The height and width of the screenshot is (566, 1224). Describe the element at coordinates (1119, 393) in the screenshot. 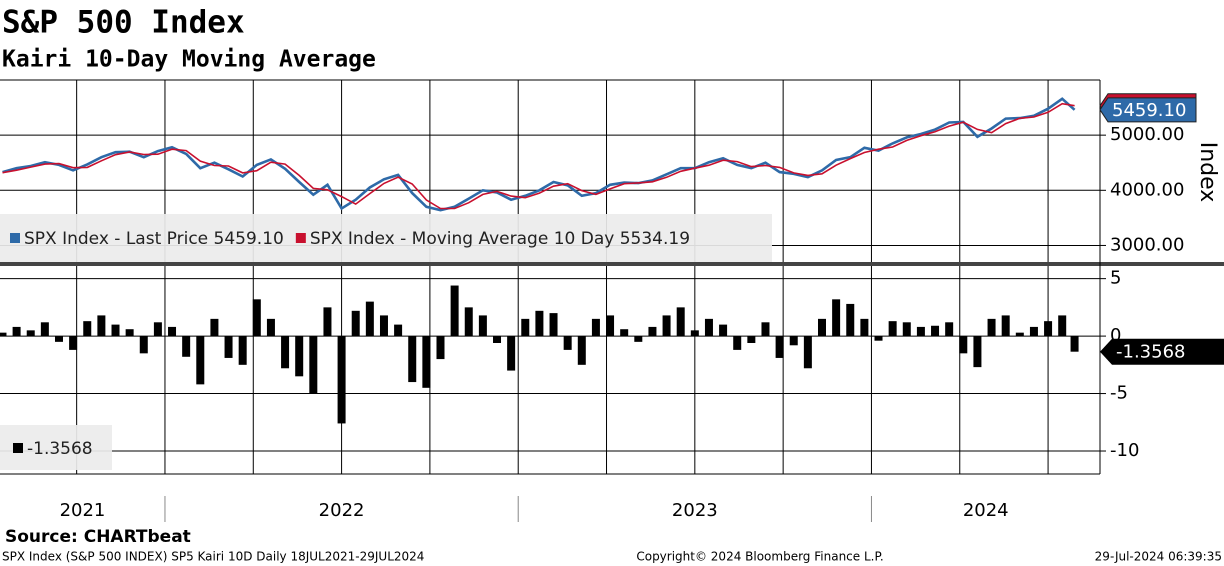

I see `y-tick-label: -5` at that location.